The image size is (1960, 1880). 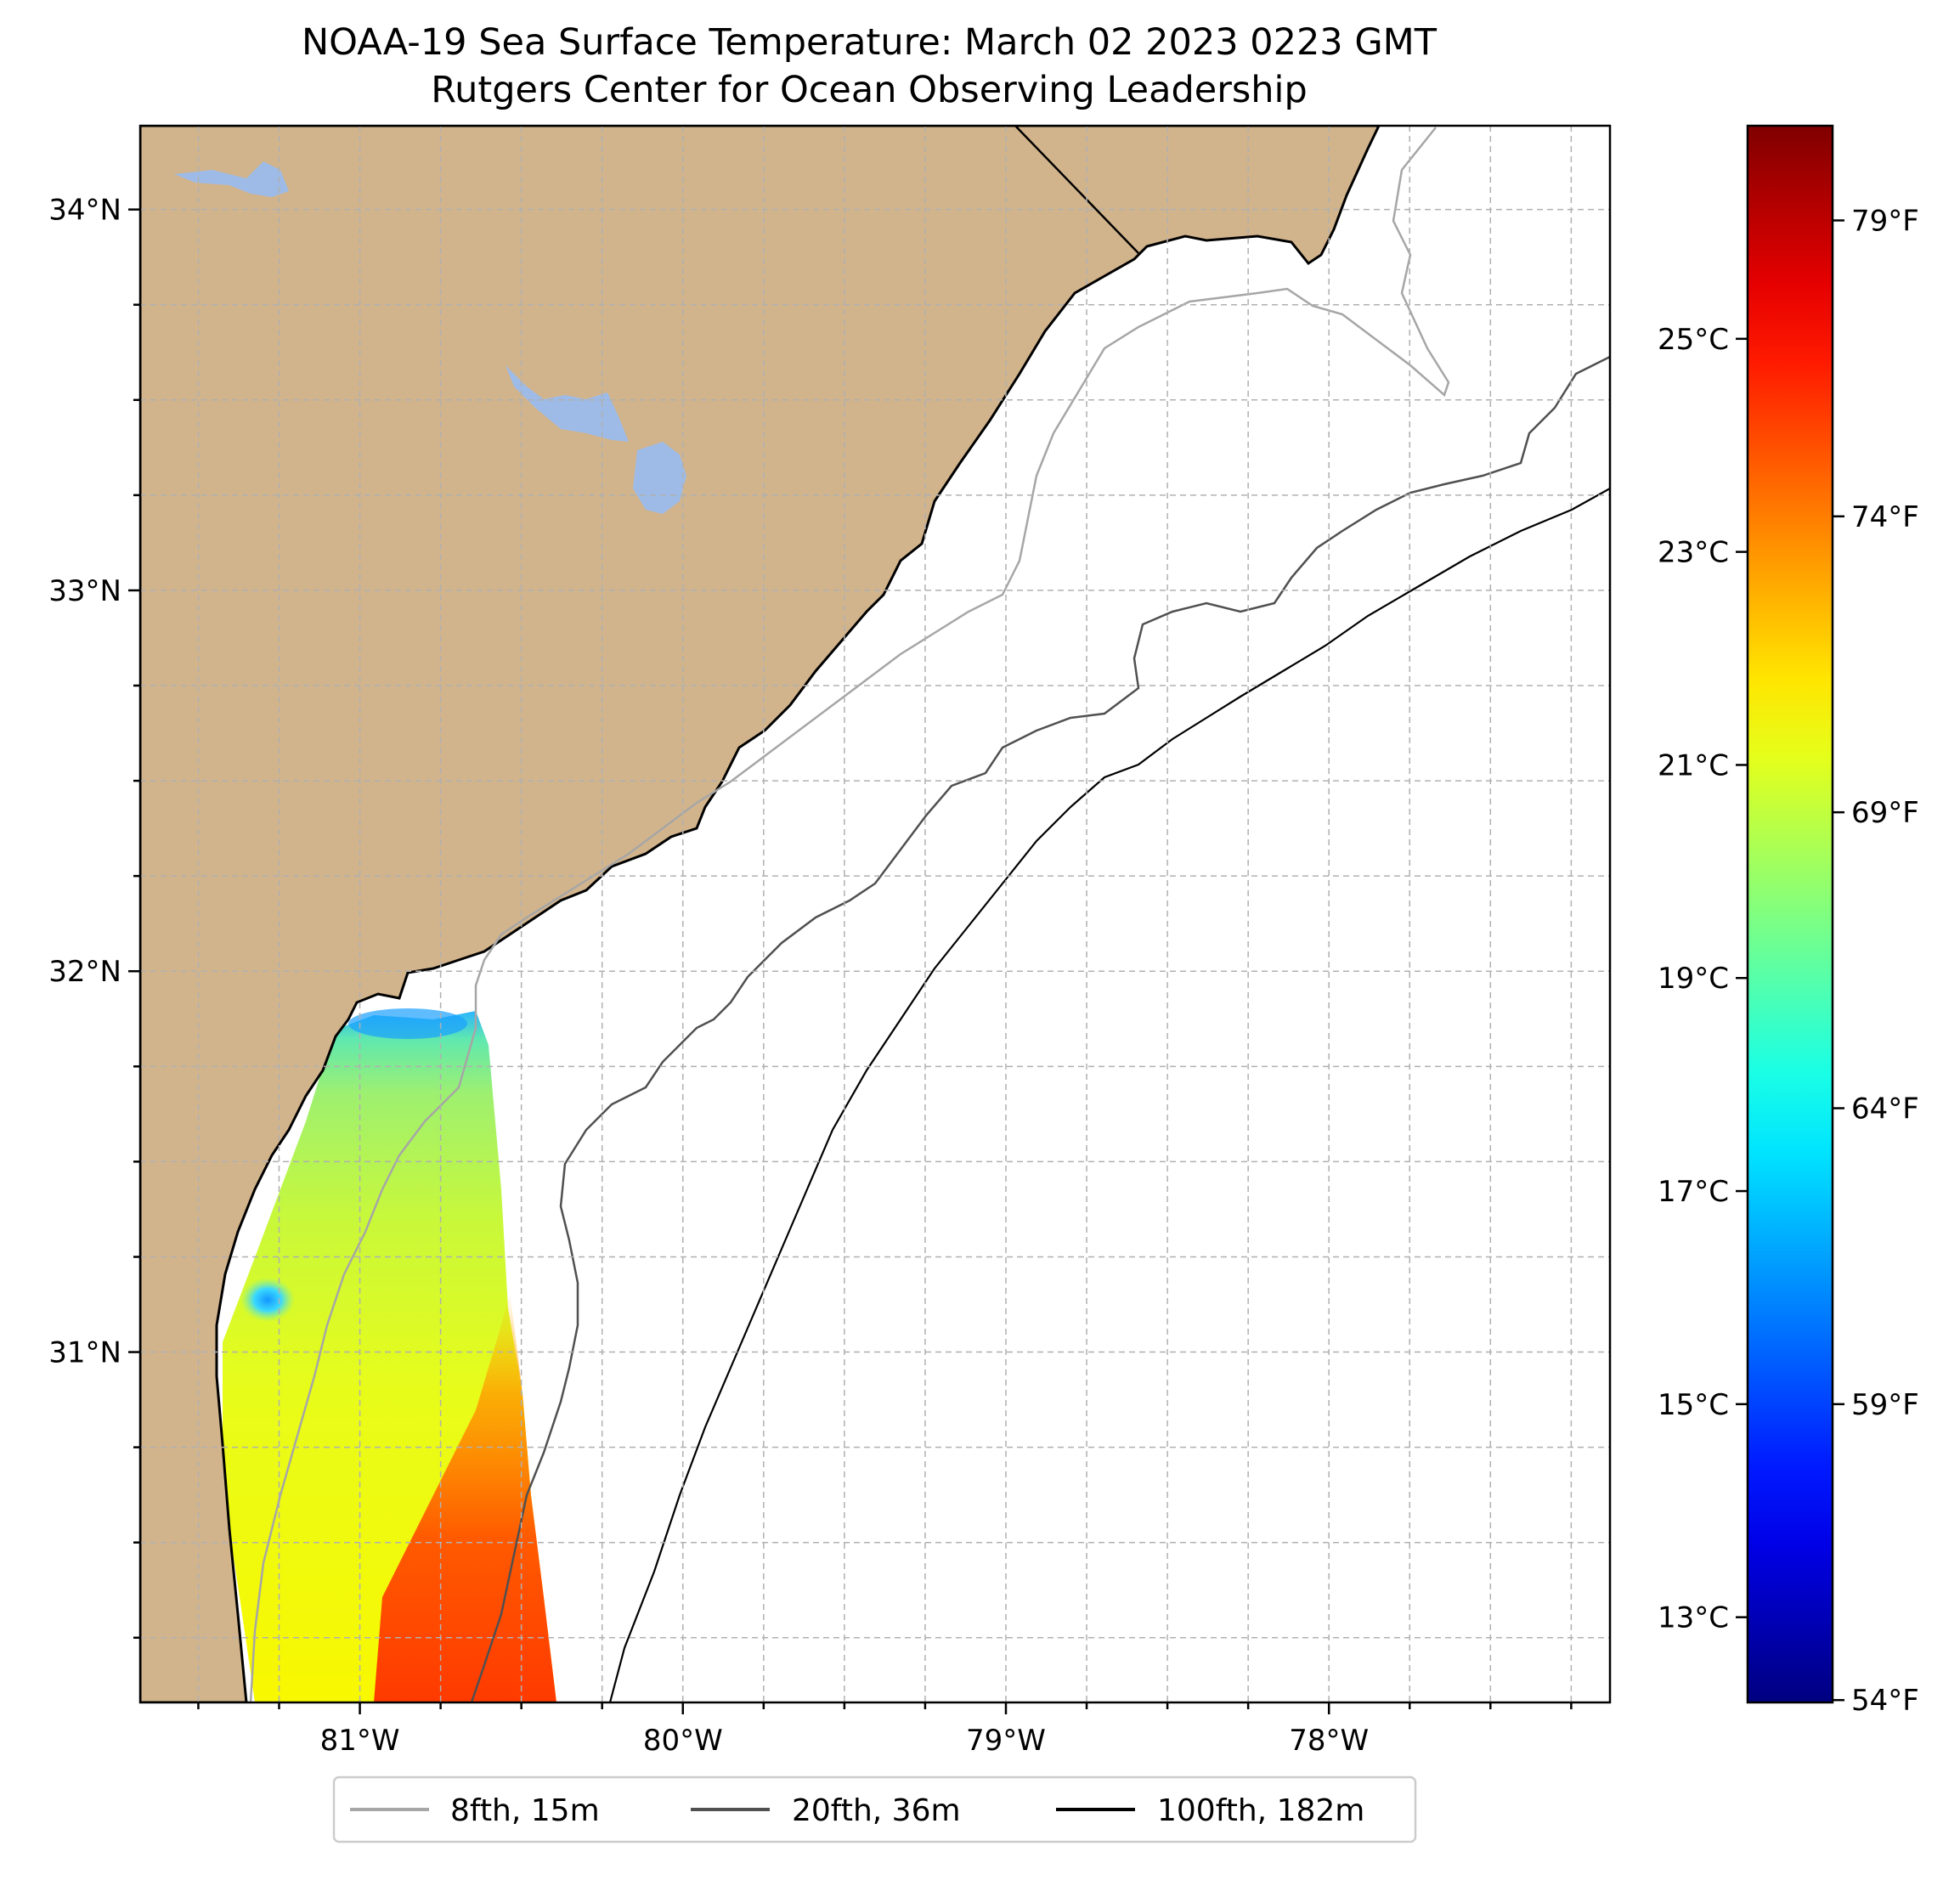 I want to click on colorbar-gradient, so click(x=1791, y=914).